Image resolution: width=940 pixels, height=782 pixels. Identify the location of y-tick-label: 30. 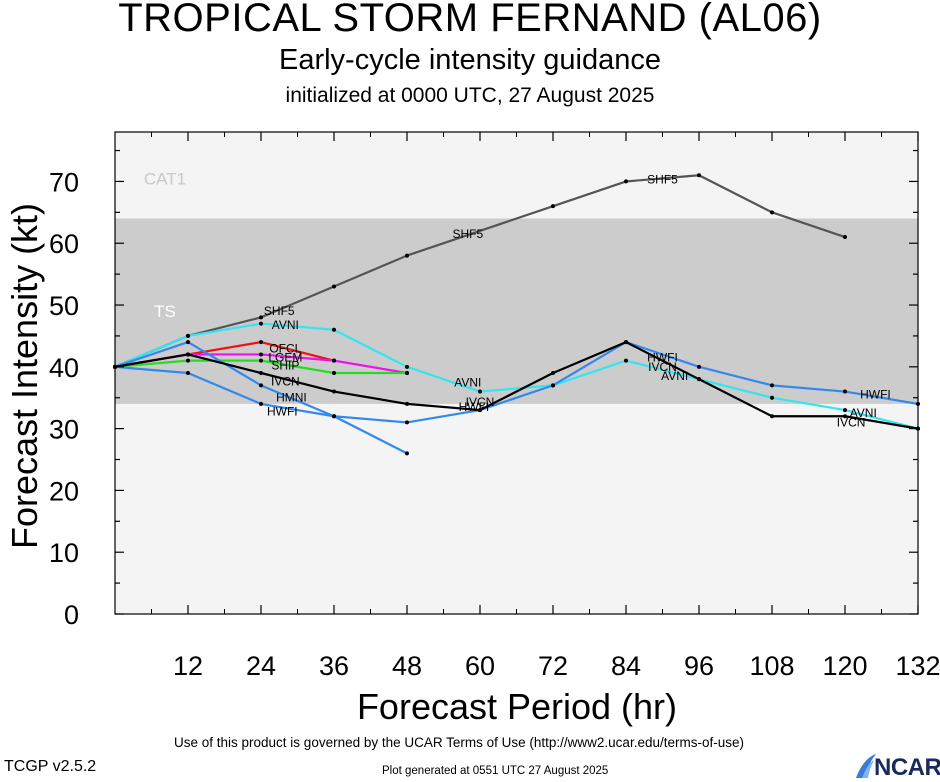
(64, 430).